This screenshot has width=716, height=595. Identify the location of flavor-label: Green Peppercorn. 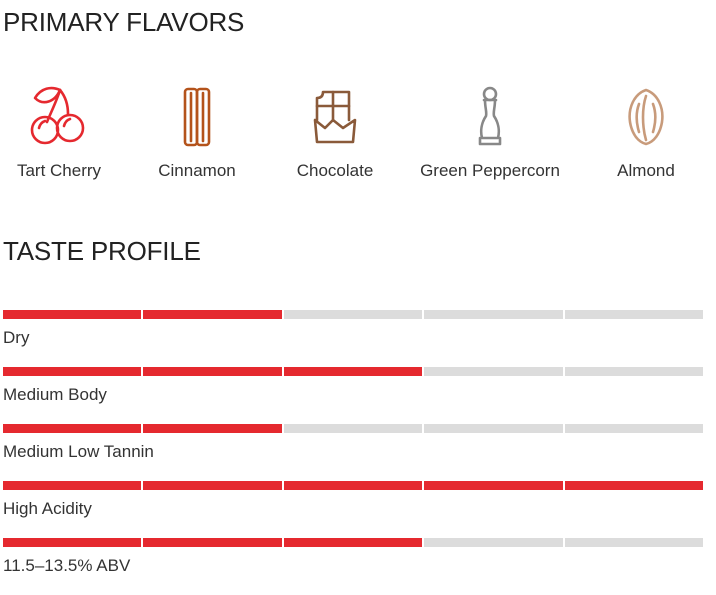
(490, 170).